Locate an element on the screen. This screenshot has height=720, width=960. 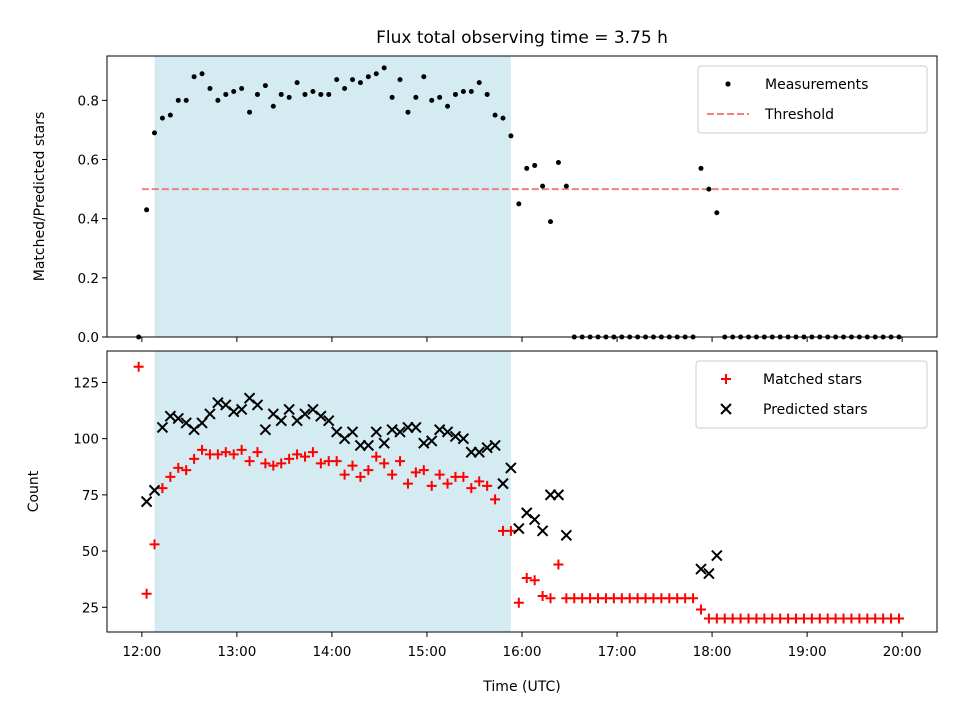
x-tick-label: 19:00 is located at coordinates (807, 652).